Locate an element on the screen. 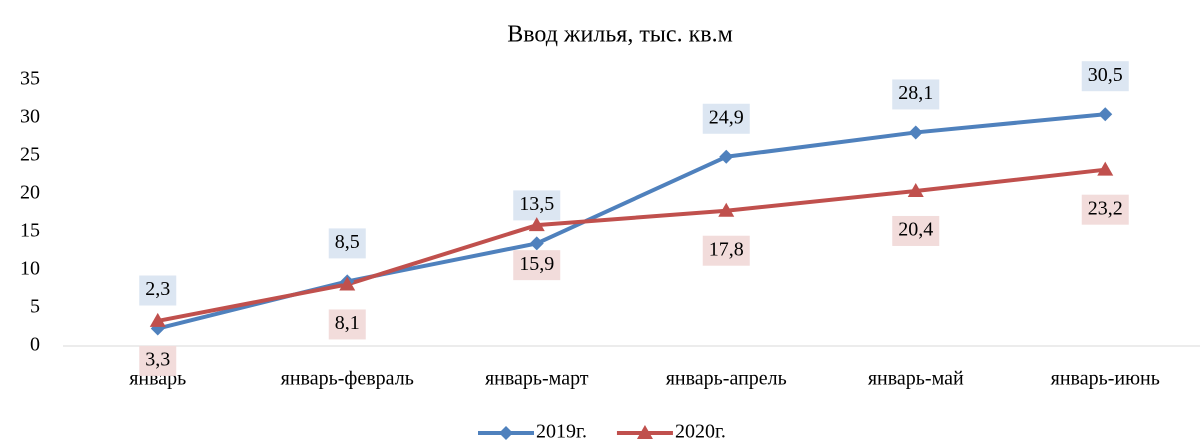 Image resolution: width=1204 pixels, height=446 pixels. data-label: 15,9 is located at coordinates (537, 265).